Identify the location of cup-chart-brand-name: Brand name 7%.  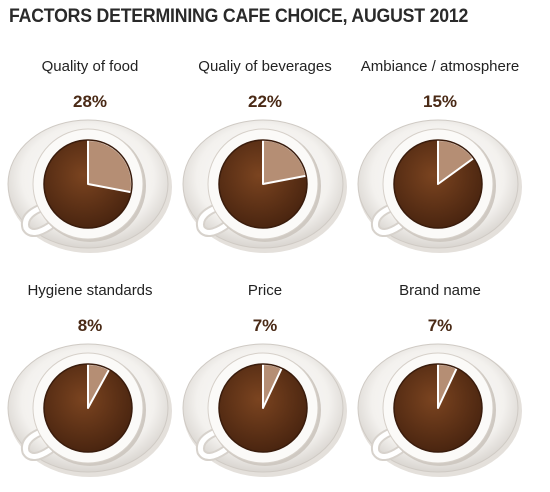
(440, 387).